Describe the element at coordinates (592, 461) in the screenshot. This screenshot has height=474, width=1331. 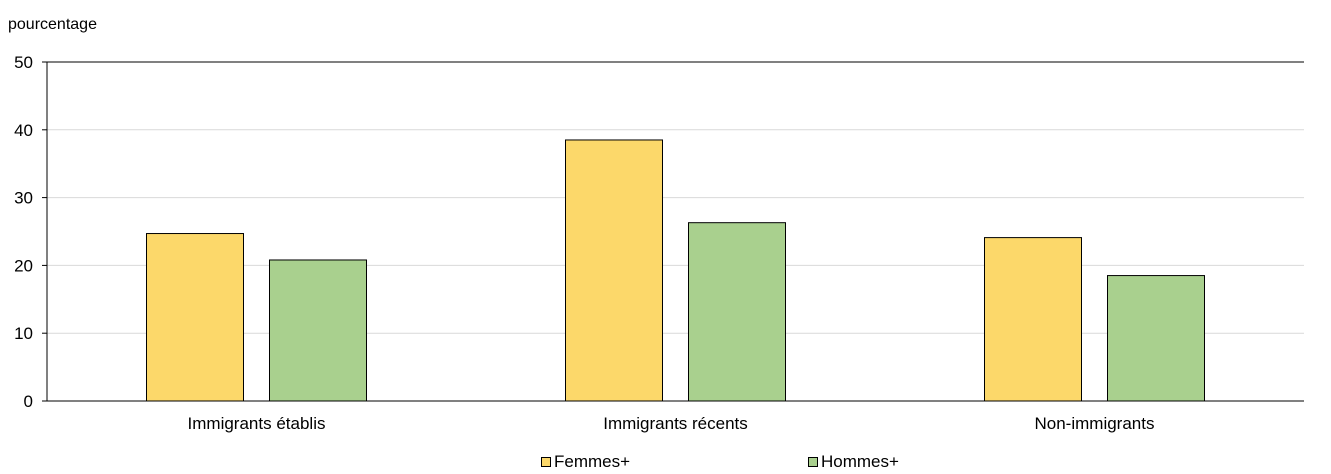
I see `legend-label-femmes: Femmes+` at that location.